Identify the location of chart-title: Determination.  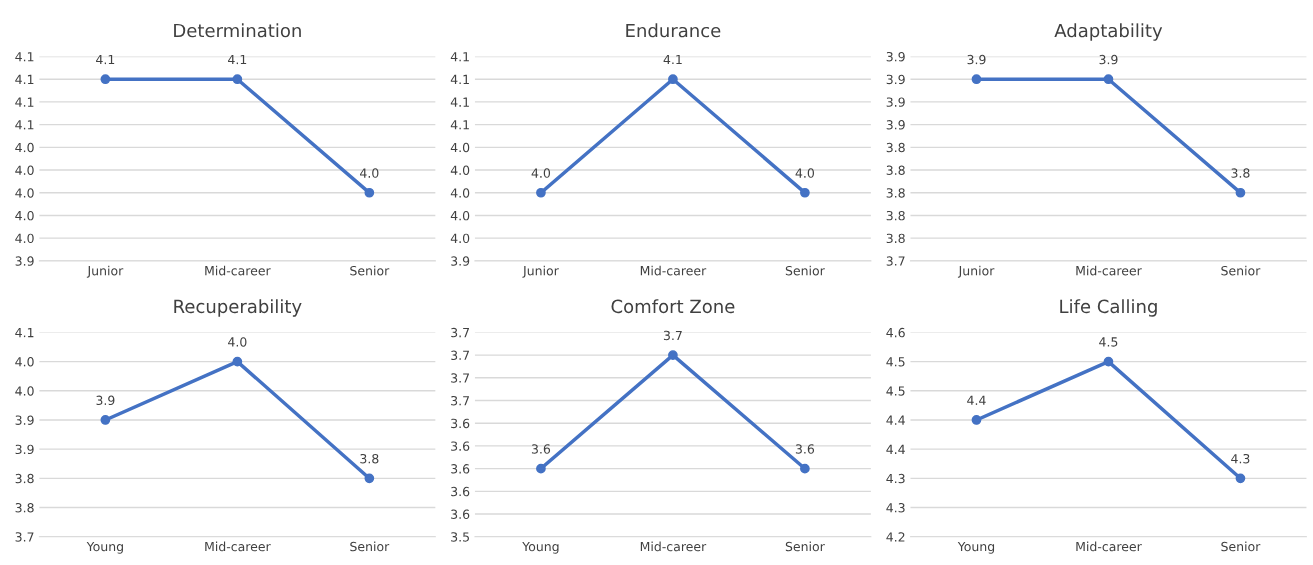
(237, 30).